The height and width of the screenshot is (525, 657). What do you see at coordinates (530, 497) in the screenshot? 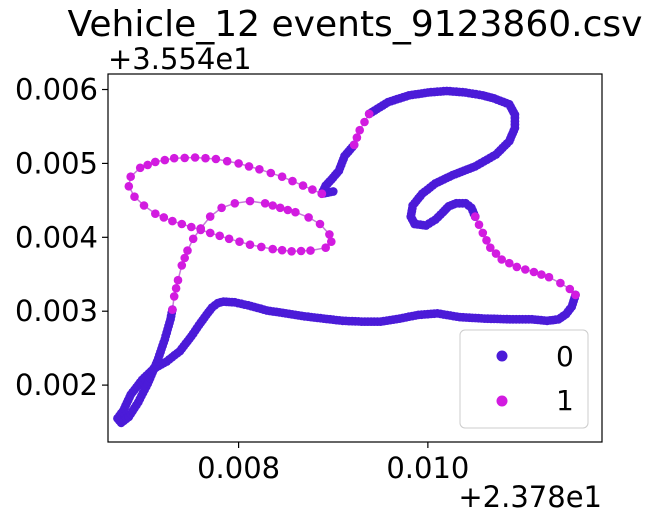
I see `x-offset-label: +2.378e1` at bounding box center [530, 497].